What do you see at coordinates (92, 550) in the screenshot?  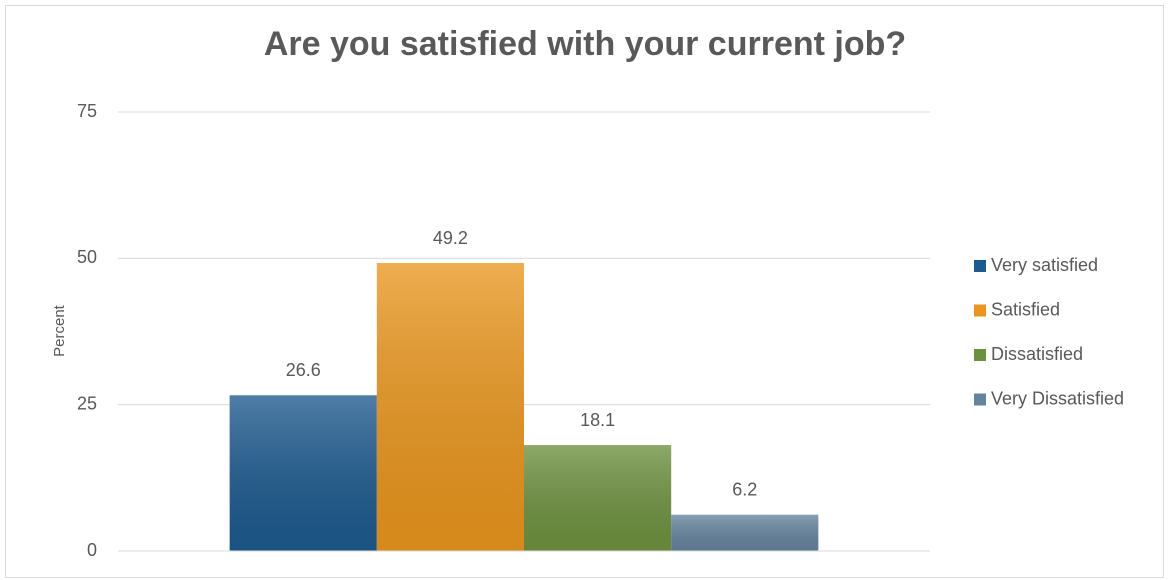 I see `y-tick-label: 0` at bounding box center [92, 550].